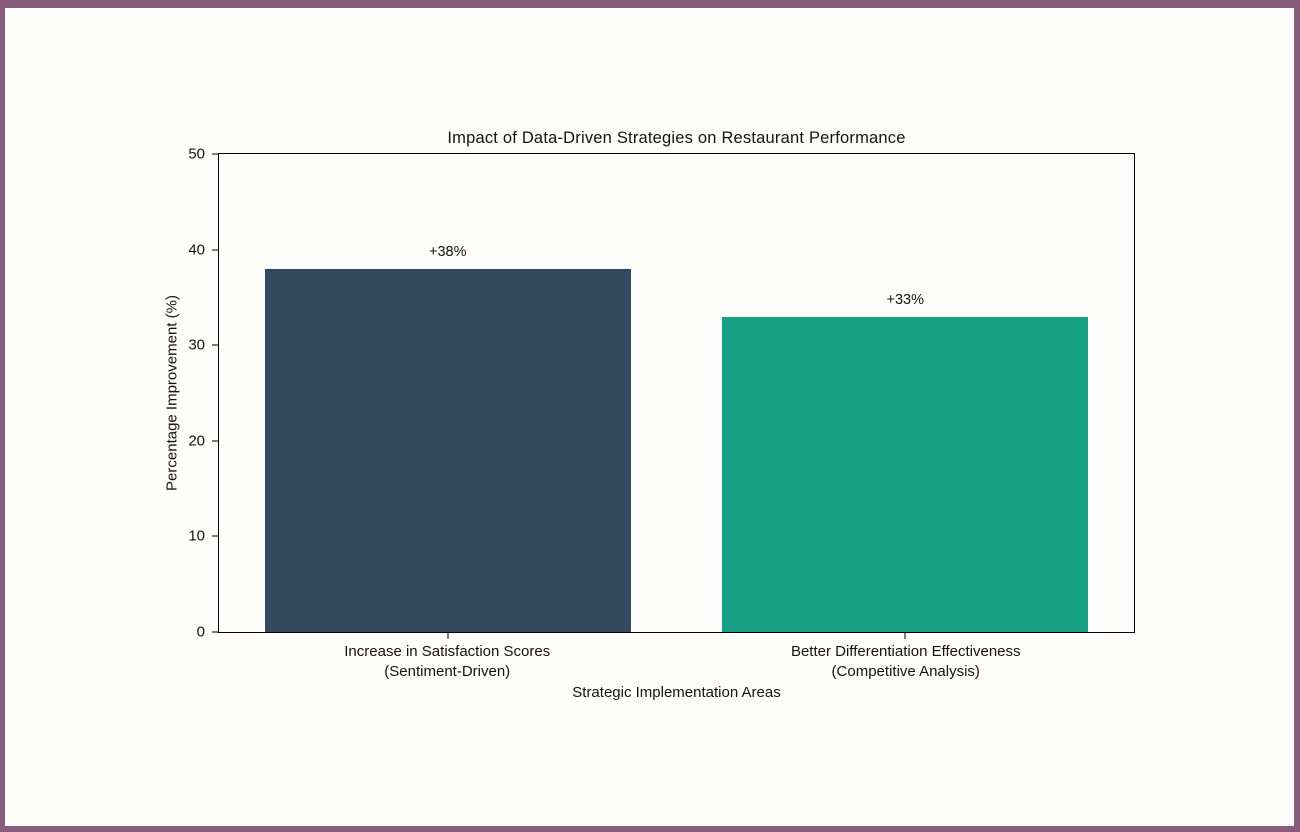  Describe the element at coordinates (172, 393) in the screenshot. I see `y-axis-label: Percentage Improvement (%)` at that location.